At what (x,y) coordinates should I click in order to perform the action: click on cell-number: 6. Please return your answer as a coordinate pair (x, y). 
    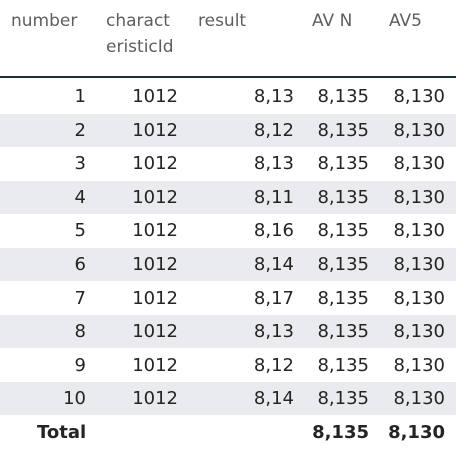
    Looking at the image, I should click on (80, 264).